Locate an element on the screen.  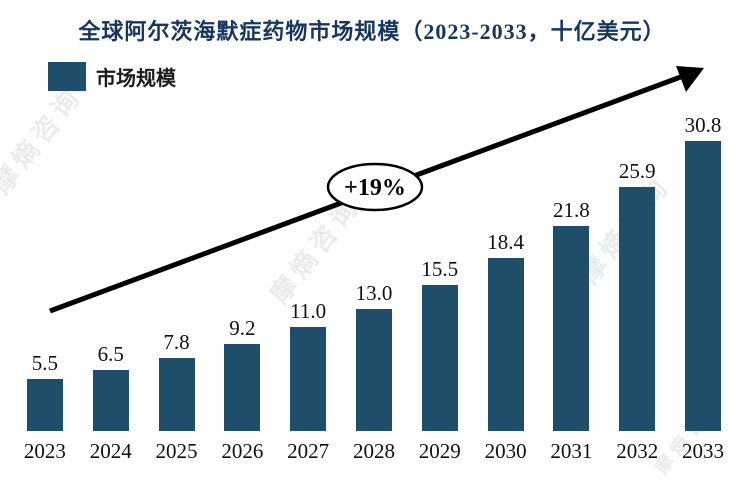
bar-column: 15.5 2029 is located at coordinates (440, 360).